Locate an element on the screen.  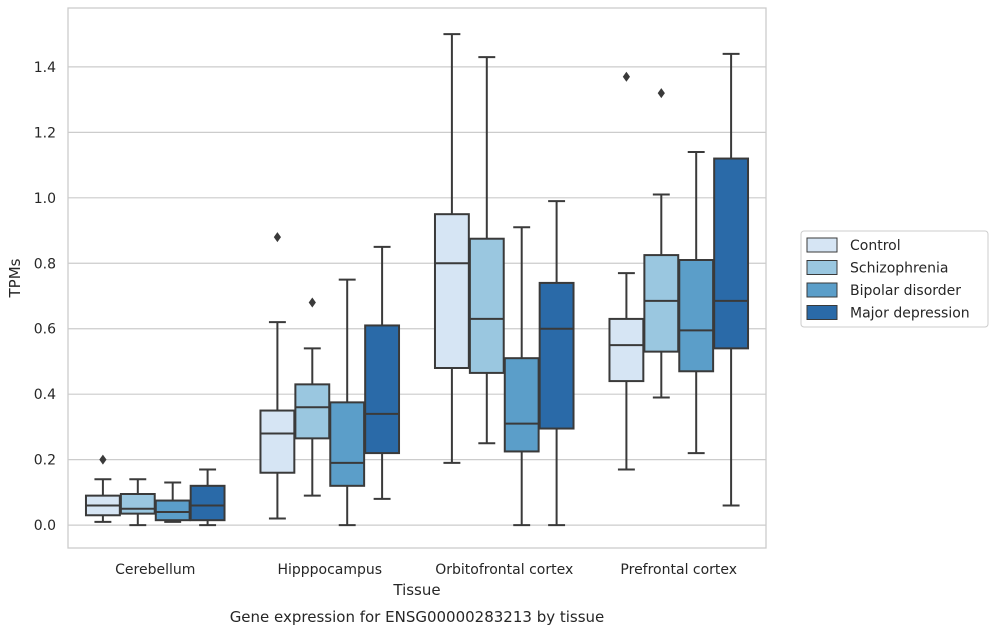
y-axis-title: TPMs is located at coordinates (15, 278).